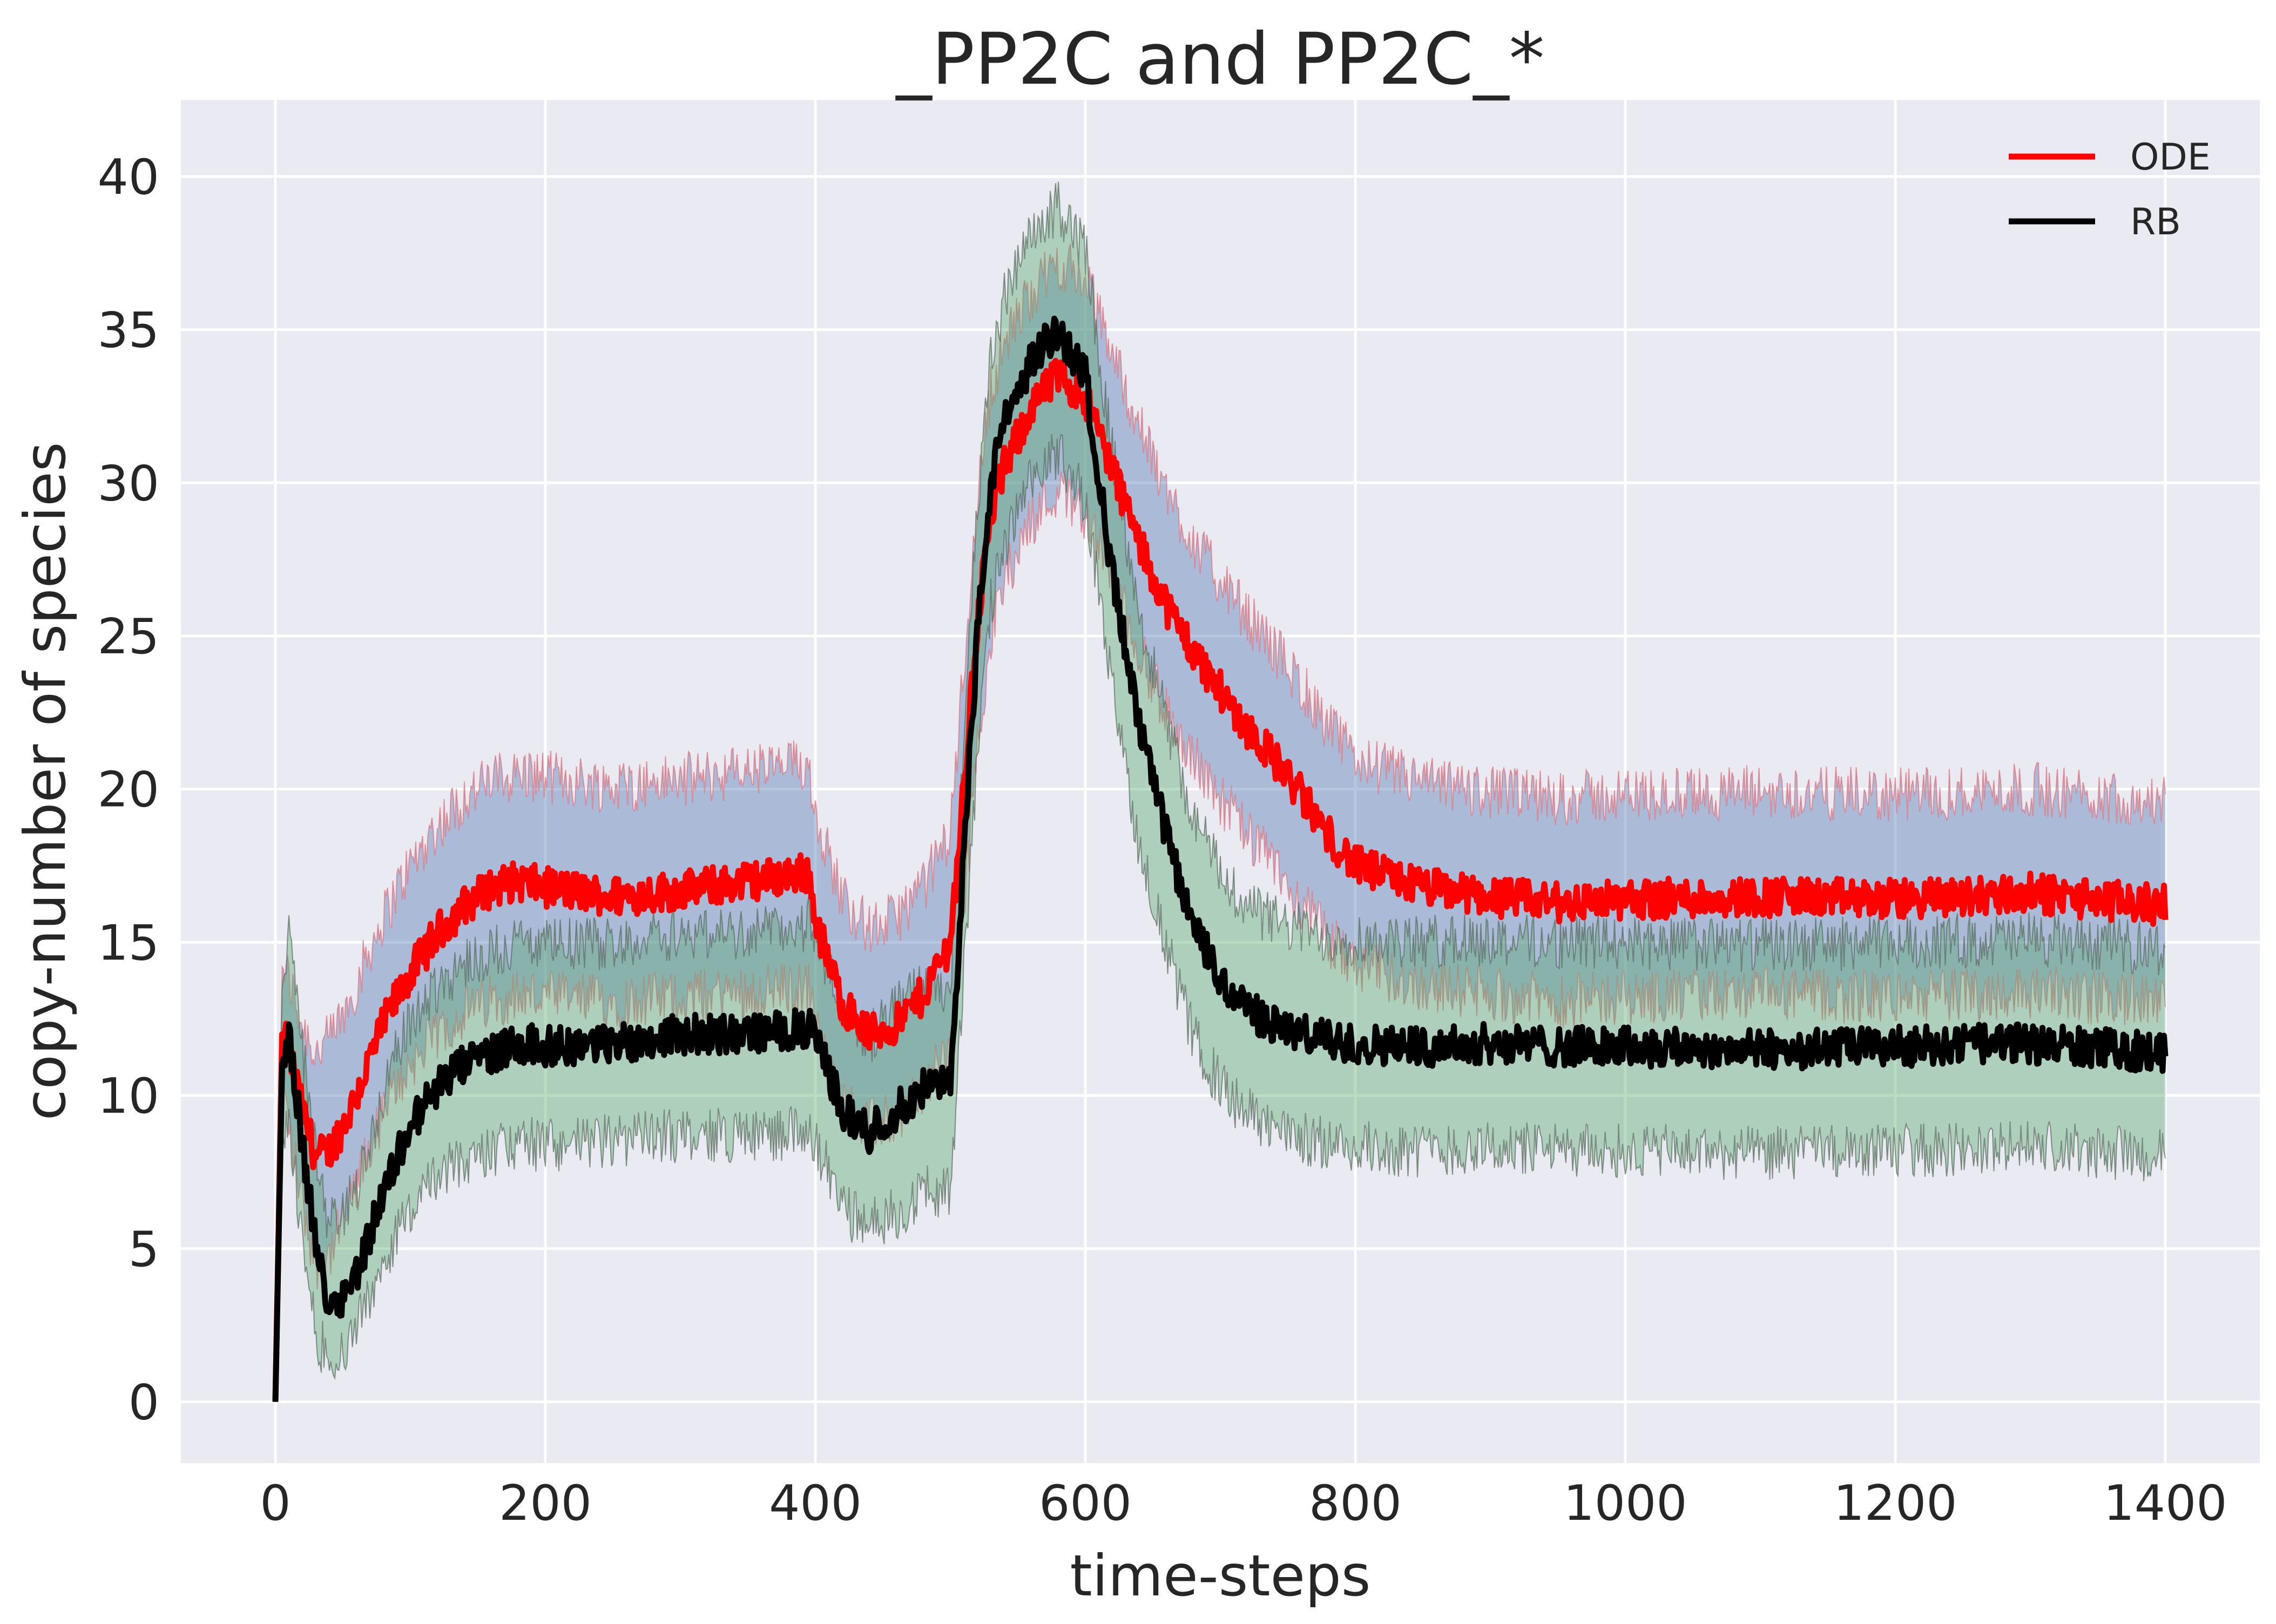 The image size is (2276, 1624). Describe the element at coordinates (128, 1096) in the screenshot. I see `y-tick-label: 10` at that location.